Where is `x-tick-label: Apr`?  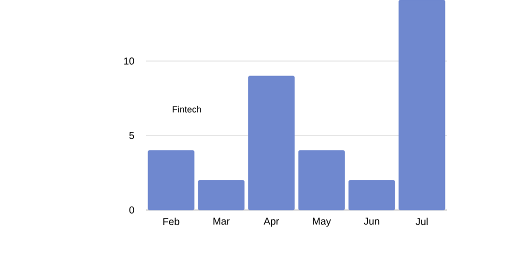
x-tick-label: Apr is located at coordinates (272, 222).